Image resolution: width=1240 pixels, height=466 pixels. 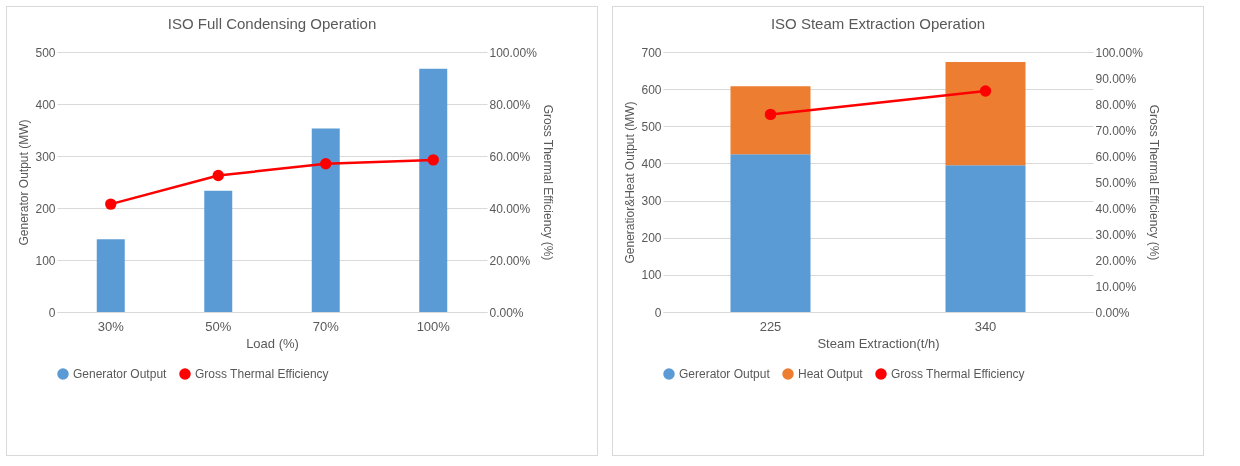 What do you see at coordinates (831, 374) in the screenshot?
I see `legend-label: Heat Output` at bounding box center [831, 374].